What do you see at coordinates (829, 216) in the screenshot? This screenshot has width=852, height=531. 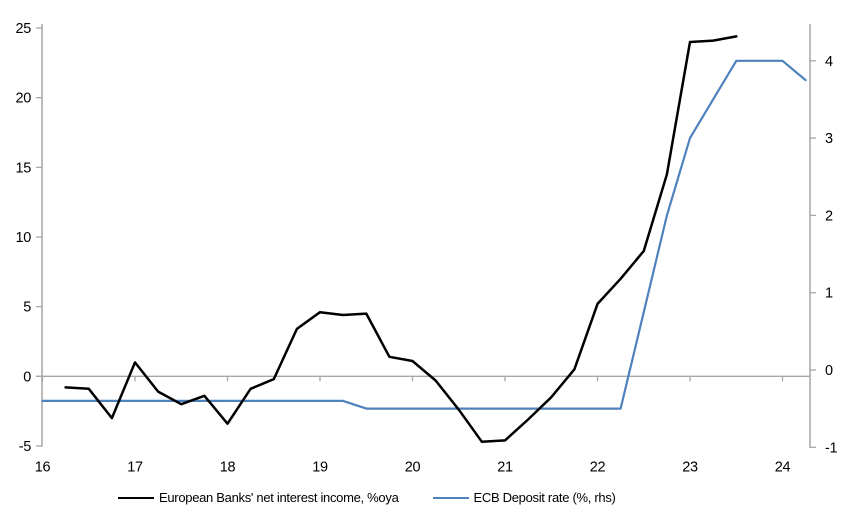 I see `right-tick-label: 2` at bounding box center [829, 216].